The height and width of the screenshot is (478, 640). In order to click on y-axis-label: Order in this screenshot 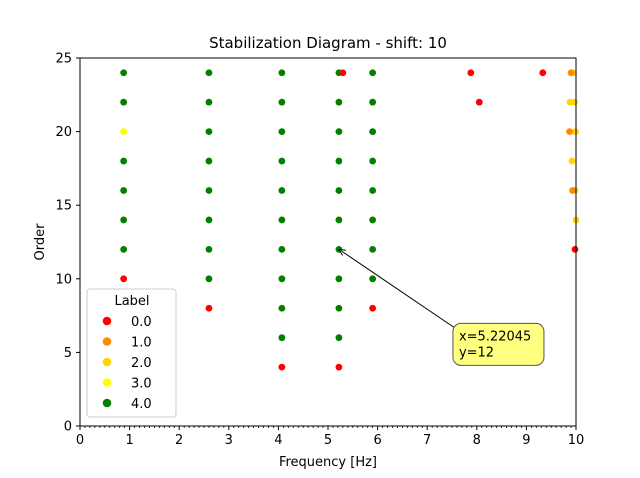, I will do `click(40, 242)`.